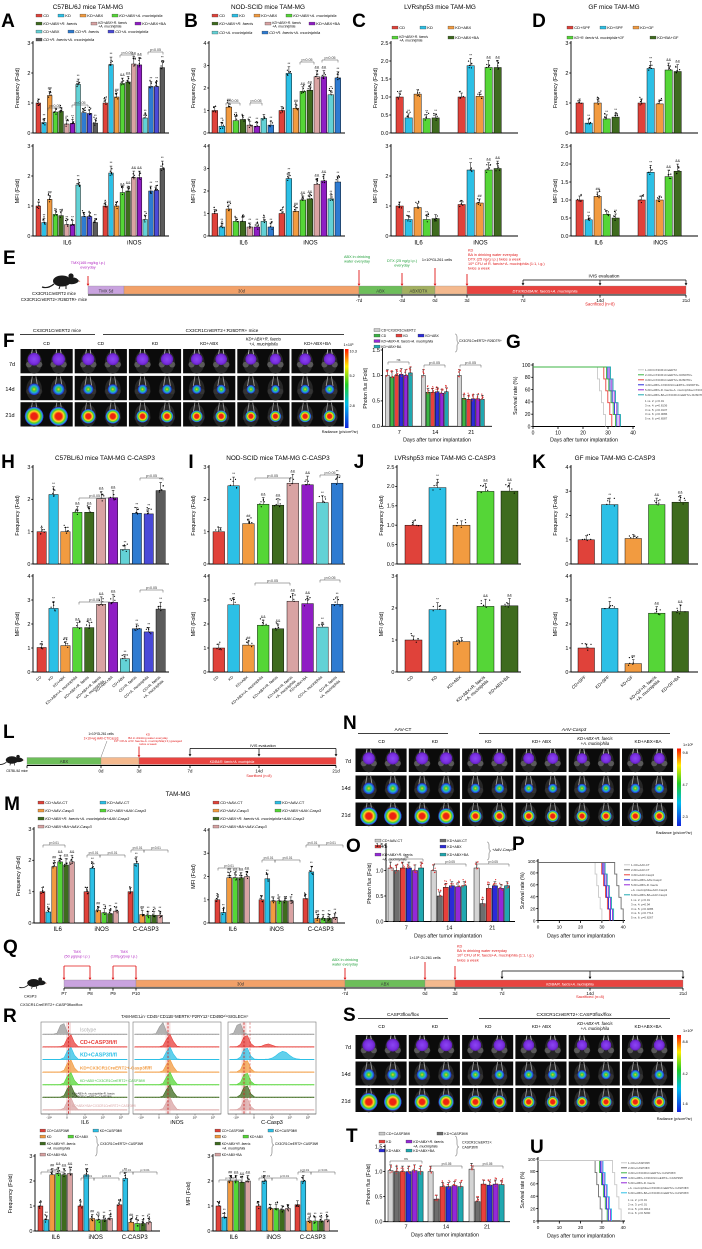 This screenshot has height=1249, width=702. What do you see at coordinates (308, 1118) in the screenshot?
I see `svg-text: 10⁵` at bounding box center [308, 1118].